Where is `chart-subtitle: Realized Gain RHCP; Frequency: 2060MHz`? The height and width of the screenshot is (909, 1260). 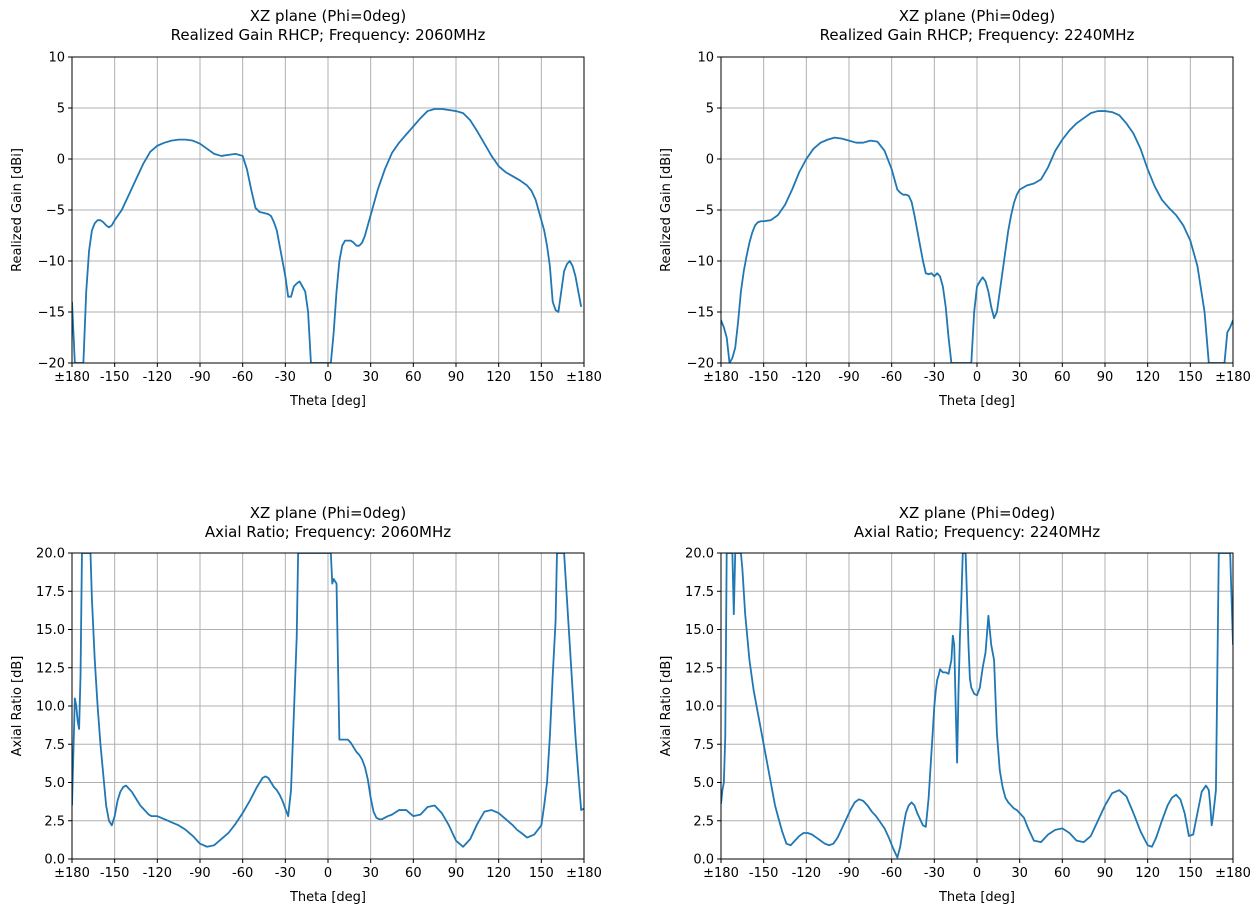
chart-subtitle: Realized Gain RHCP; Frequency: 2060MHz is located at coordinates (328, 35).